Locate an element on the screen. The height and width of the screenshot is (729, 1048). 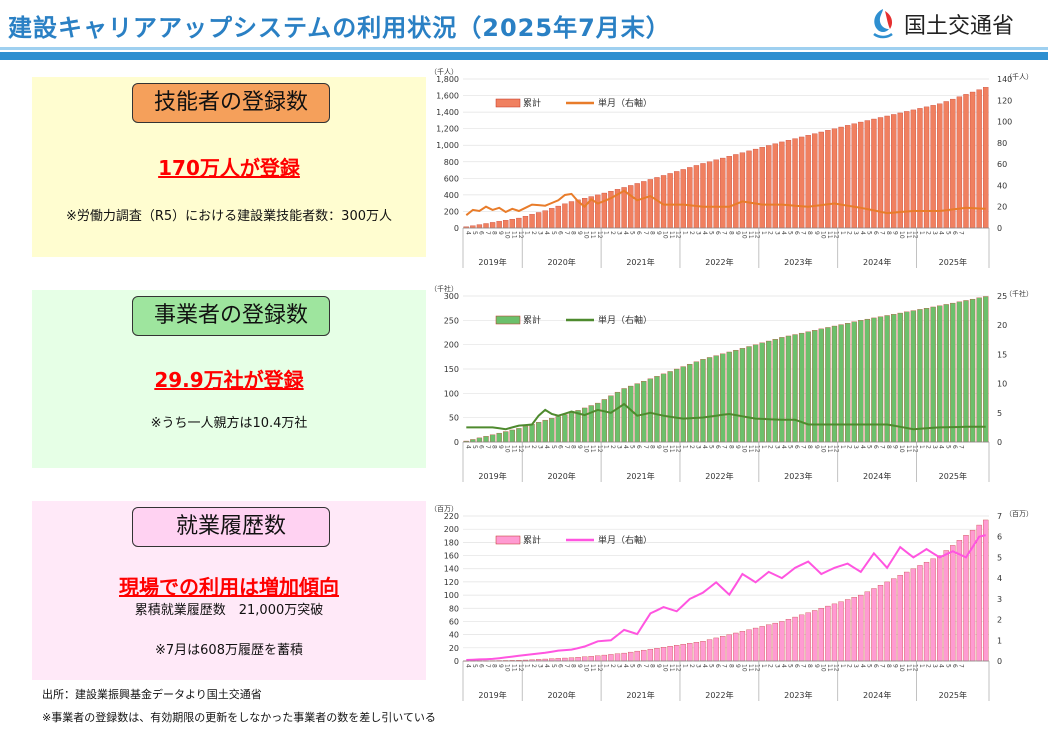
year-label: 2020年 is located at coordinates (561, 695).